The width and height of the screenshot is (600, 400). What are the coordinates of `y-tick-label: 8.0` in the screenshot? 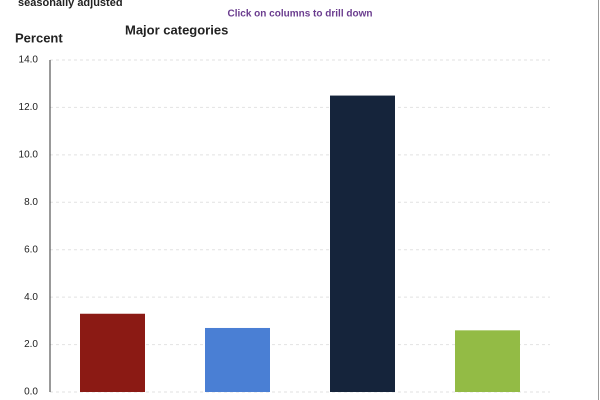 It's located at (31, 202).